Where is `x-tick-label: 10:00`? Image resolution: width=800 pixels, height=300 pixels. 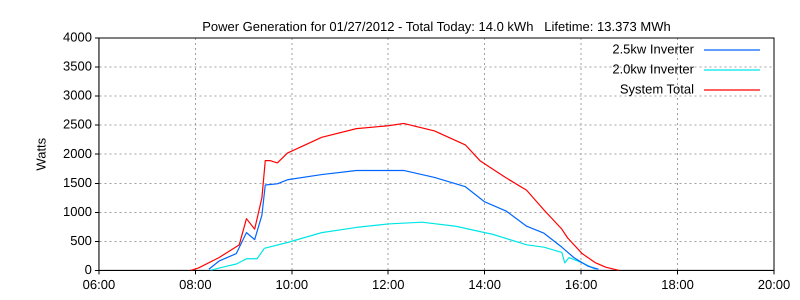
x-tick-label: 10:00 is located at coordinates (292, 284).